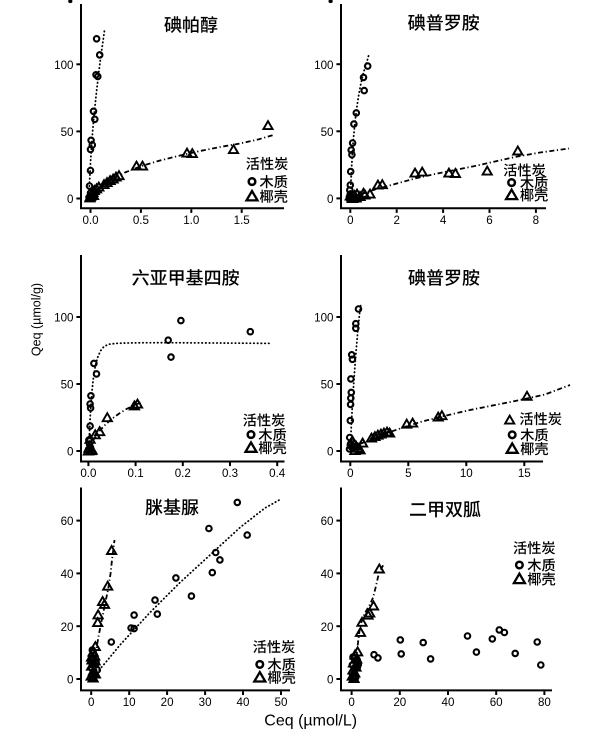 Image resolution: width=600 pixels, height=737 pixels. What do you see at coordinates (443, 220) in the screenshot?
I see `svg-text: 4` at bounding box center [443, 220].